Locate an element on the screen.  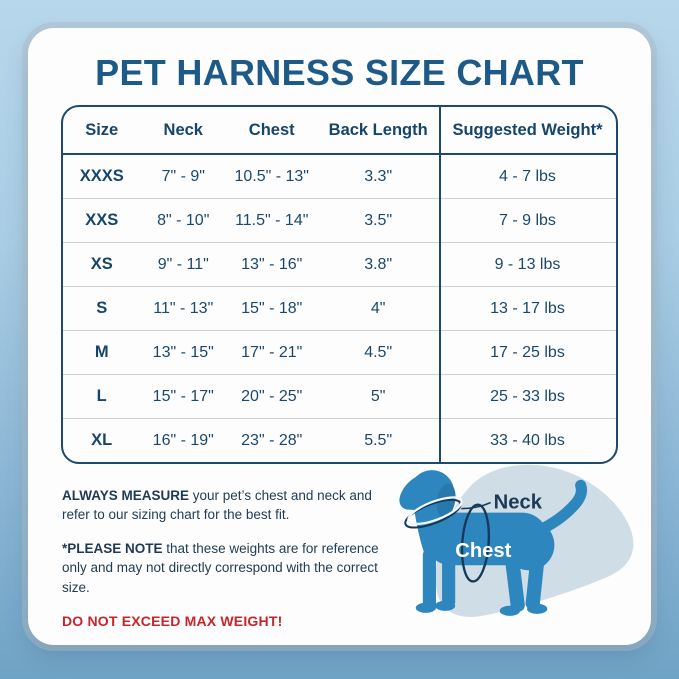
neck-label: Neck is located at coordinates (518, 503).